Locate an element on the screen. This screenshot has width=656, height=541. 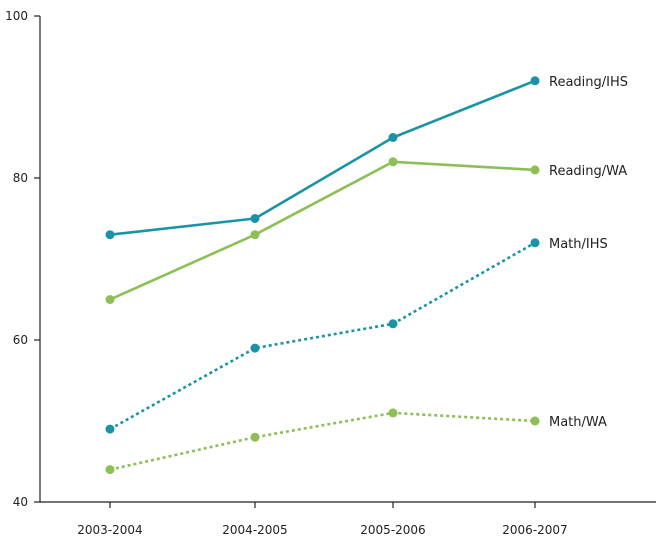
y-tick-label: 60 is located at coordinates (20, 340).